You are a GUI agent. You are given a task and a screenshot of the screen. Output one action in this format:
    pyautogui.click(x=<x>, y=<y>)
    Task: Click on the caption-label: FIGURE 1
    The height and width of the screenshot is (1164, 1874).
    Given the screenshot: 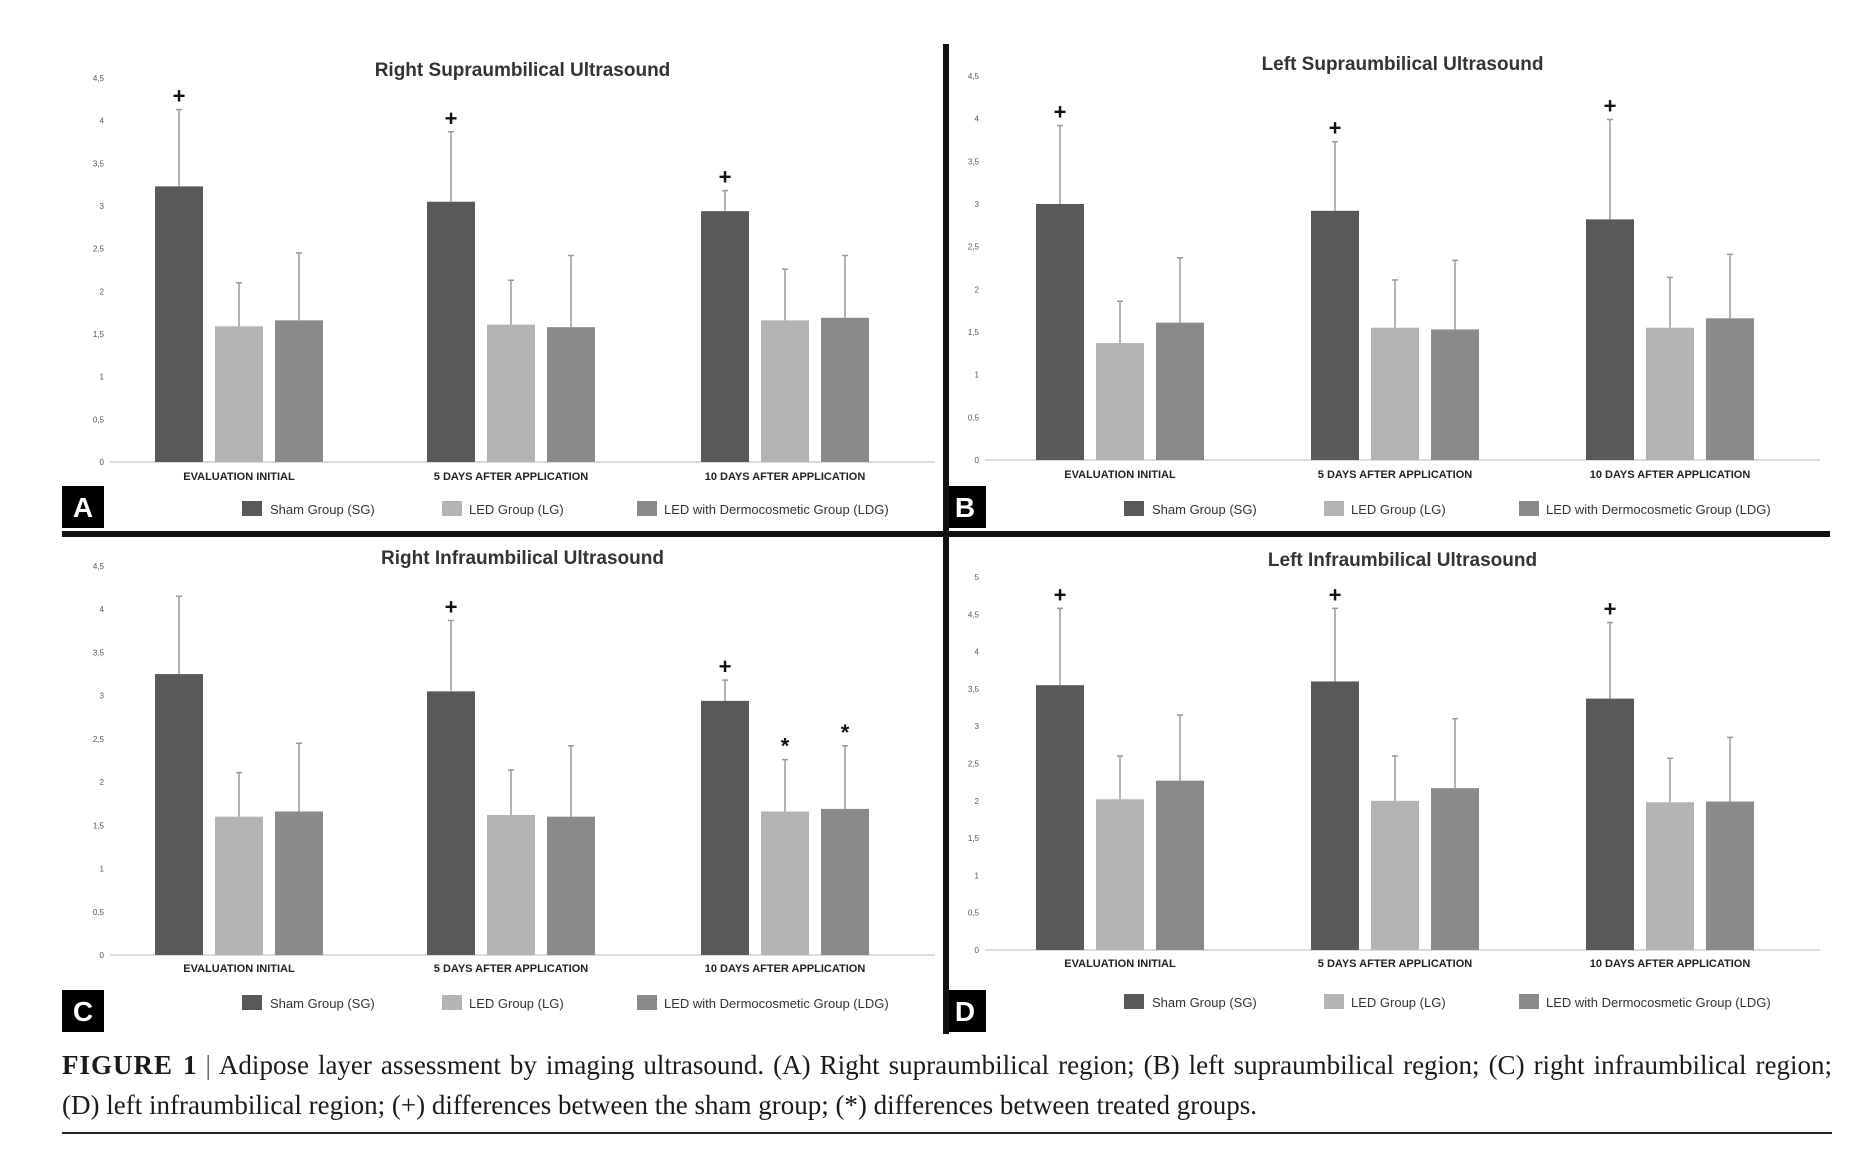 What is the action you would take?
    pyautogui.click(x=130, y=1065)
    